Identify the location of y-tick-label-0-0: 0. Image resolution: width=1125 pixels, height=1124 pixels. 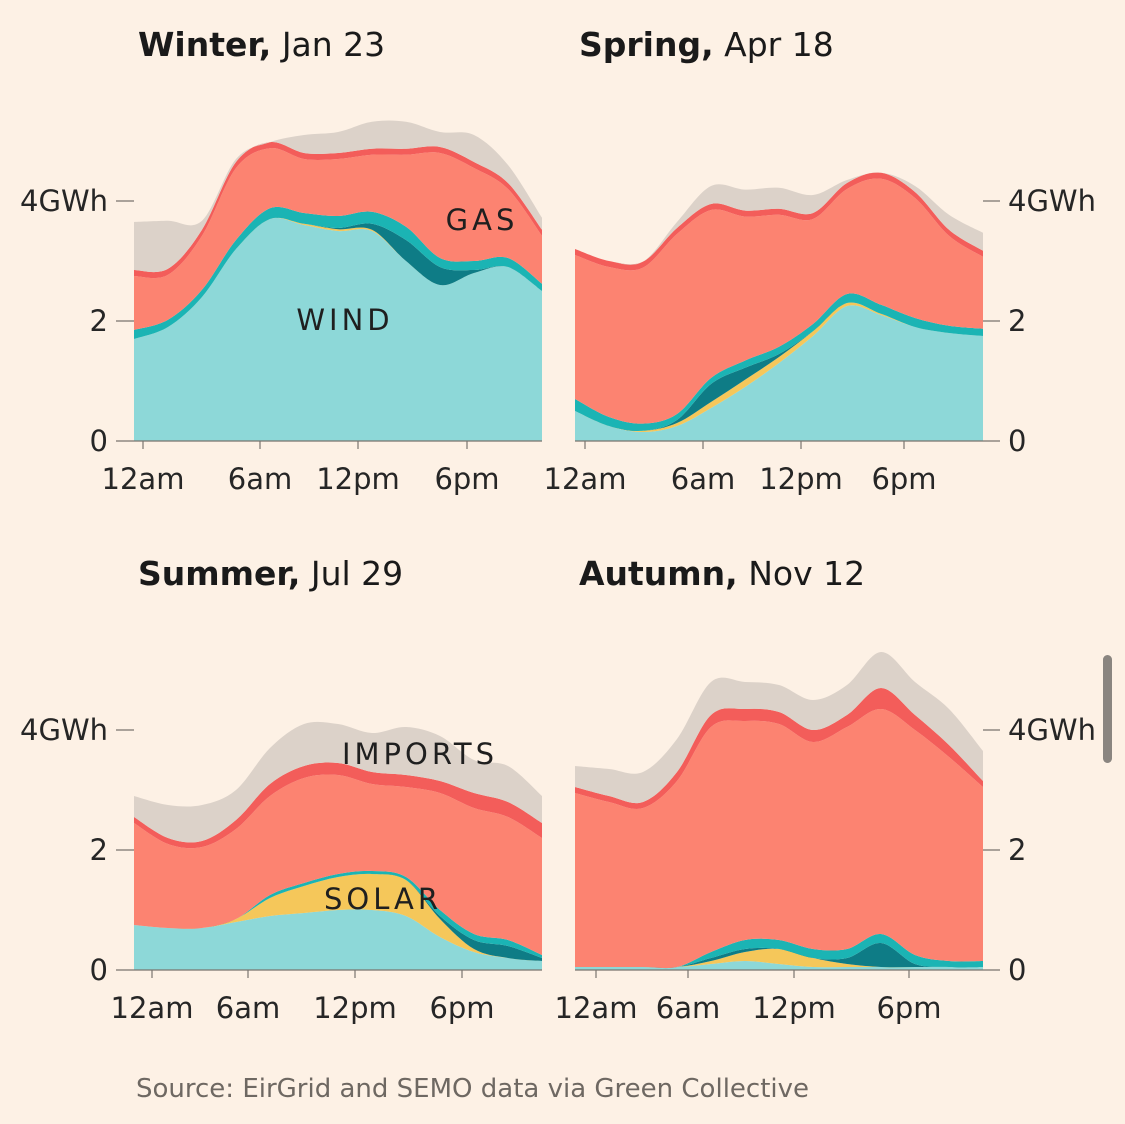
(99, 441).